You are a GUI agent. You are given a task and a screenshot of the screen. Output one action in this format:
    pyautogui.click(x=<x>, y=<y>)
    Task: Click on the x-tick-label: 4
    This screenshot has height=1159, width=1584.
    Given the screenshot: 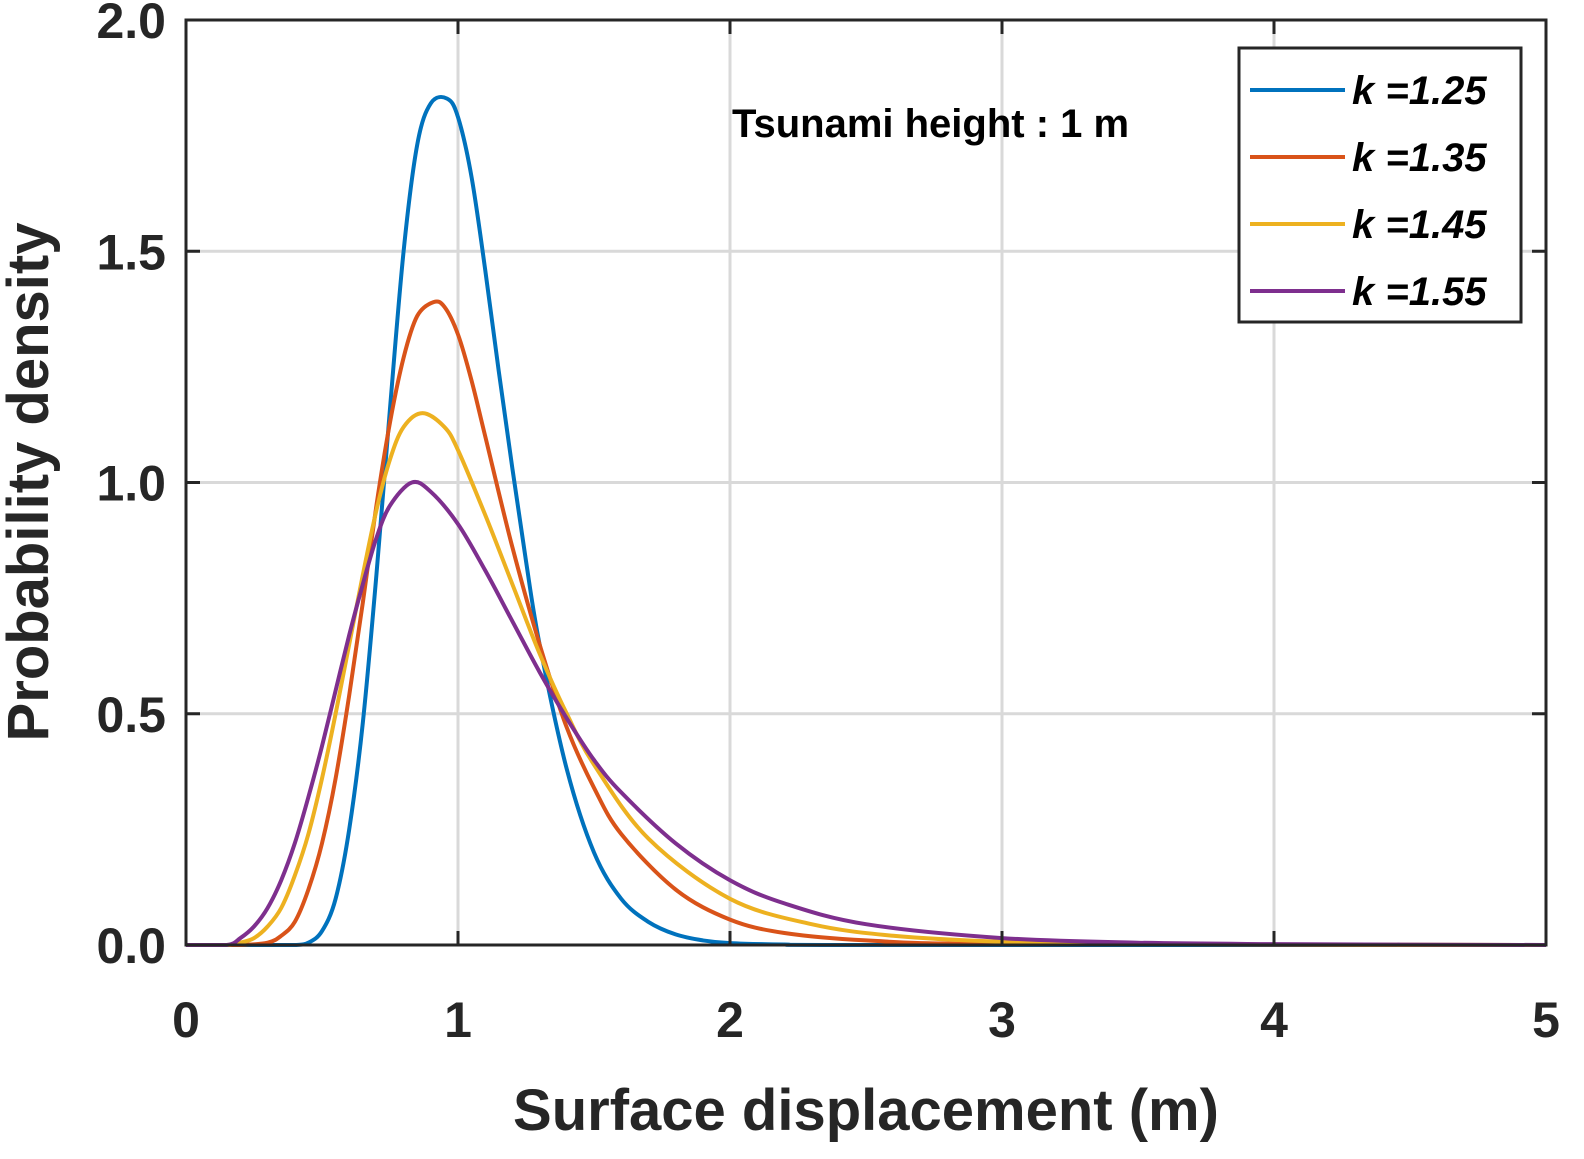 What is the action you would take?
    pyautogui.click(x=1274, y=1020)
    